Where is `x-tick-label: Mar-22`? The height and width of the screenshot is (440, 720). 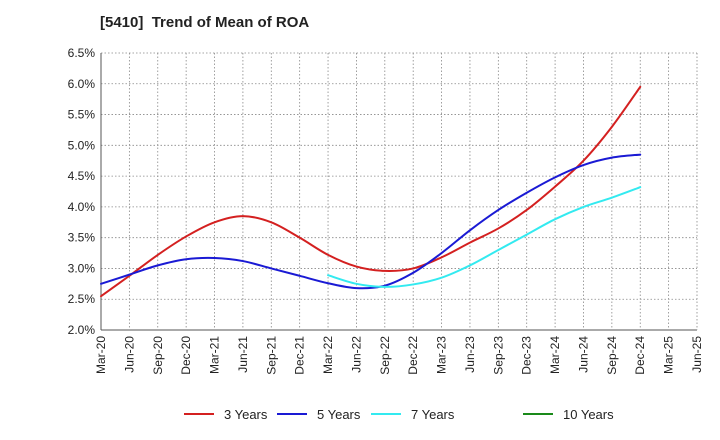 x-tick-label: Mar-22 is located at coordinates (328, 355).